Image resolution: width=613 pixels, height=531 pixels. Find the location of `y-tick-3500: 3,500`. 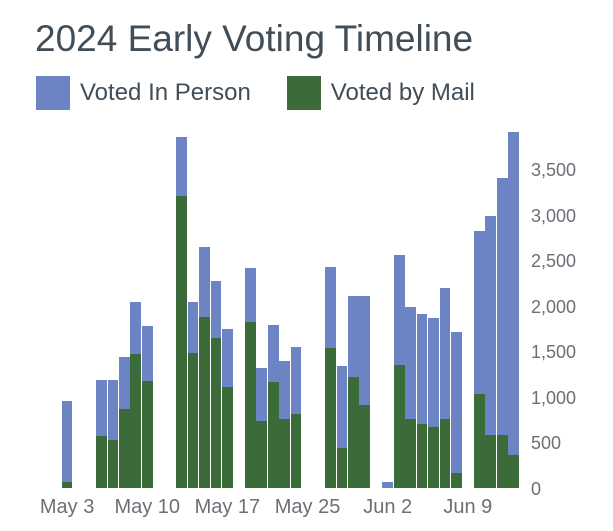

y-tick-3500: 3,500 is located at coordinates (554, 170).